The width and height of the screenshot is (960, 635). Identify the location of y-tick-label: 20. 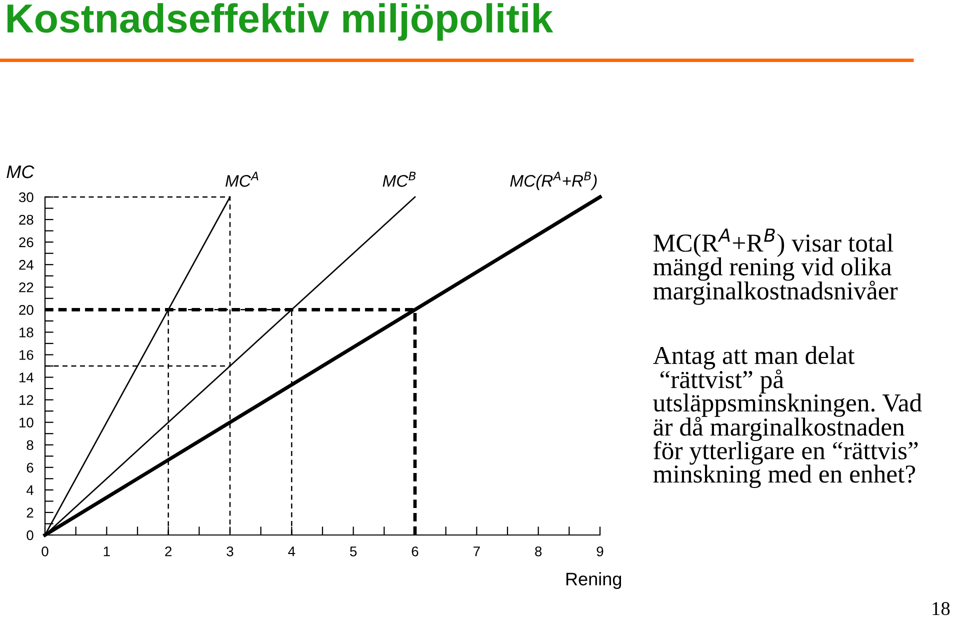
(26, 310).